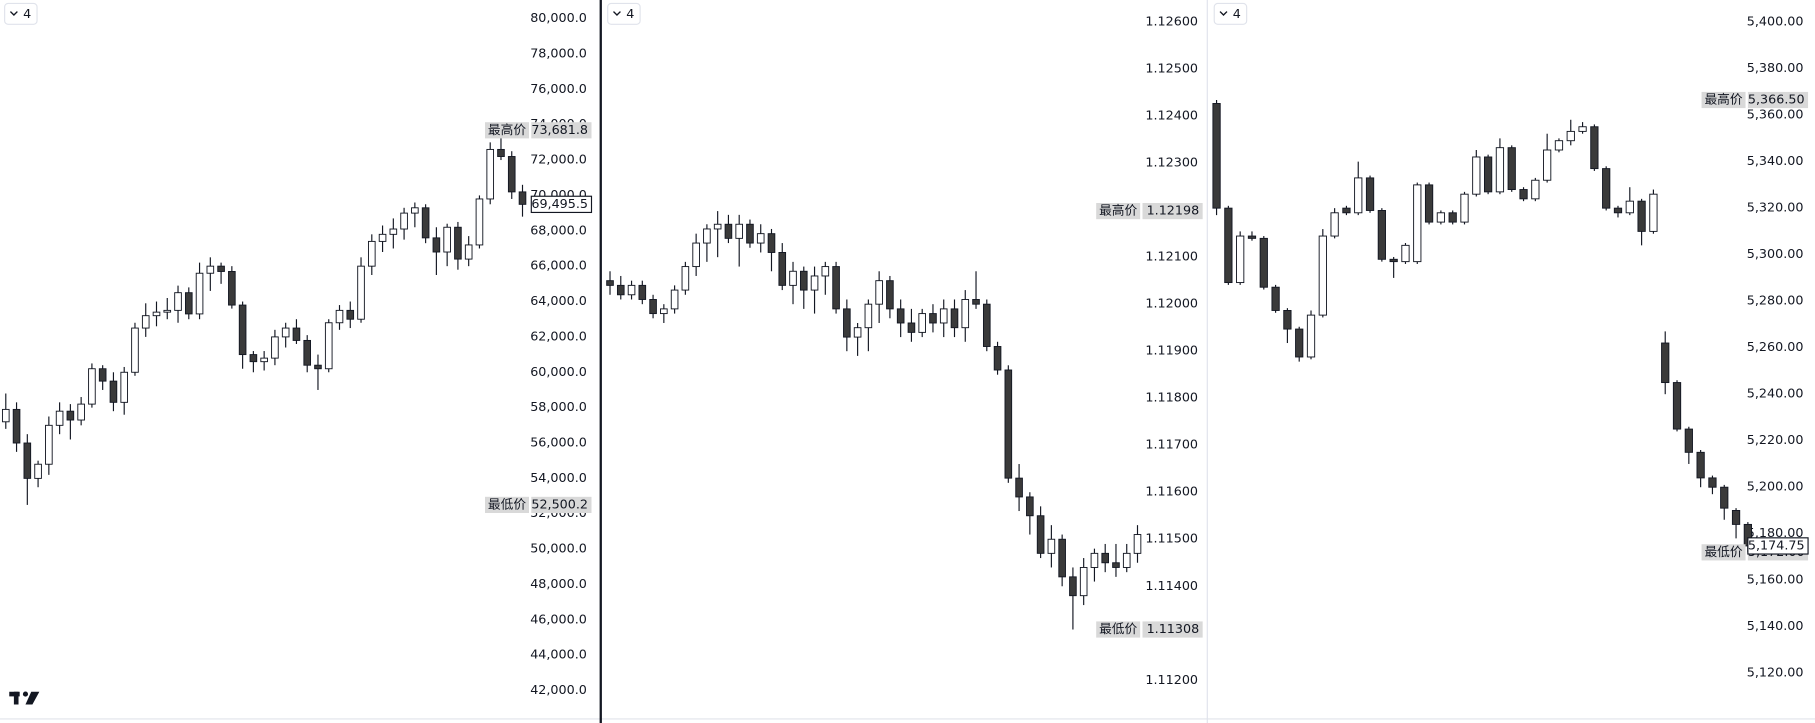 This screenshot has width=1815, height=723. I want to click on y-tick-label: 5,160.00, so click(1775, 579).